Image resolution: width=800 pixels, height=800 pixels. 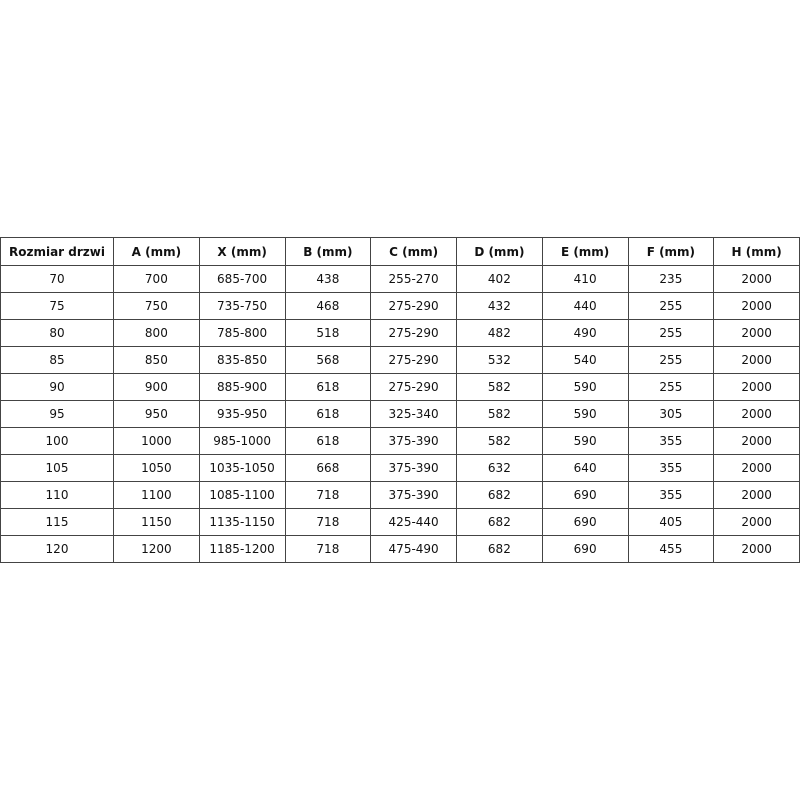 What do you see at coordinates (156, 333) in the screenshot?
I see `table-cell: 800` at bounding box center [156, 333].